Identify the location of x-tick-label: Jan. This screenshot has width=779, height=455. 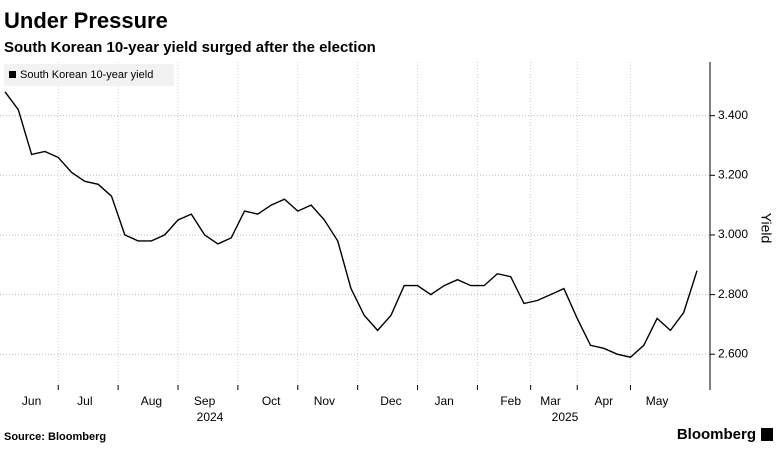
(443, 401).